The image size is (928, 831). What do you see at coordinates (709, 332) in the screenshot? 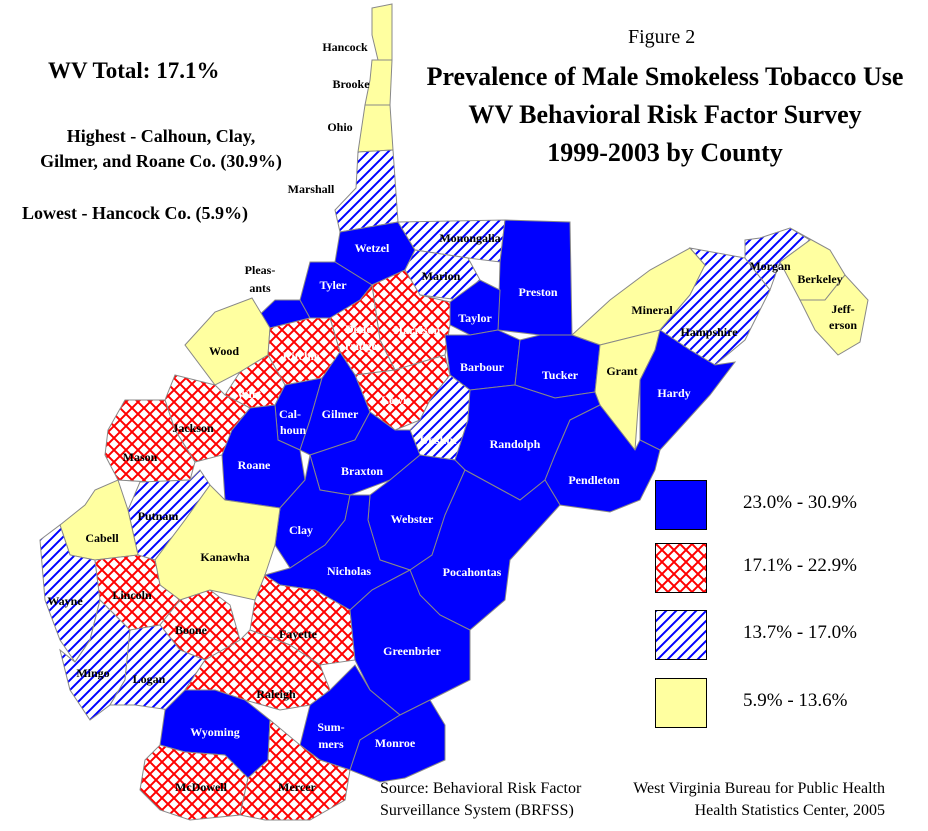
I see `county-label: Hampshire` at bounding box center [709, 332].